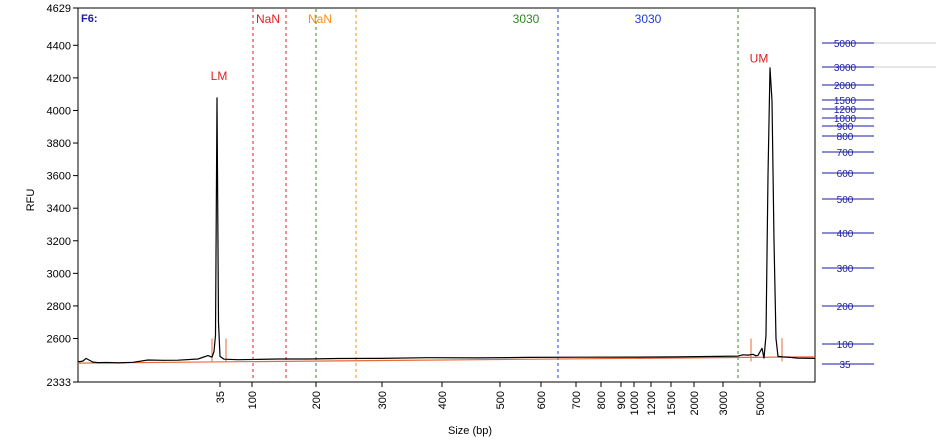 This screenshot has height=440, width=936. I want to click on ladder-tick-label: 2000, so click(845, 86).